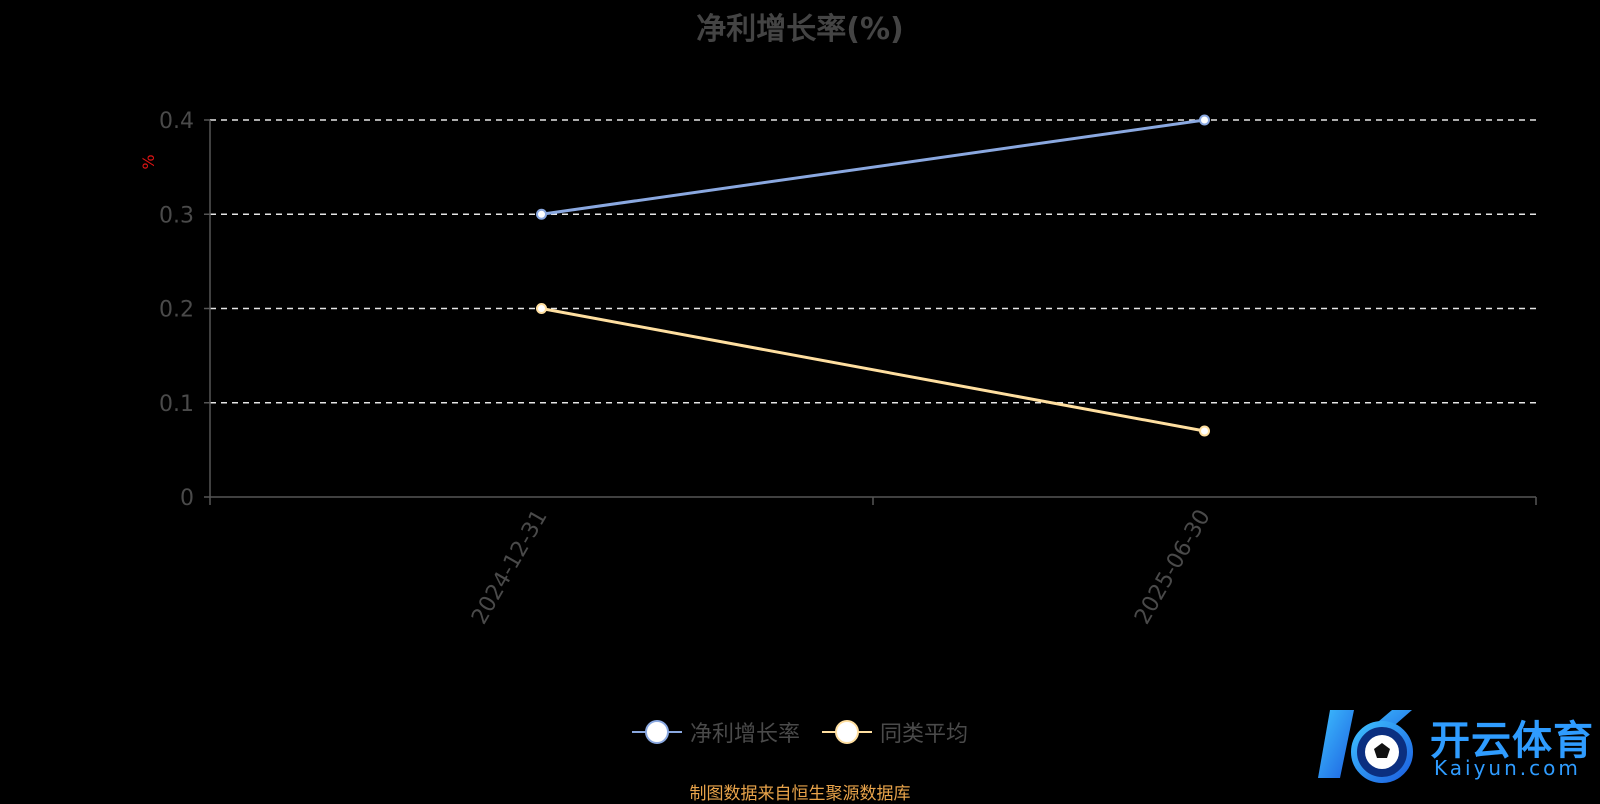 This screenshot has width=1600, height=804. I want to click on x-tick-label: 2024-12-31, so click(510, 567).